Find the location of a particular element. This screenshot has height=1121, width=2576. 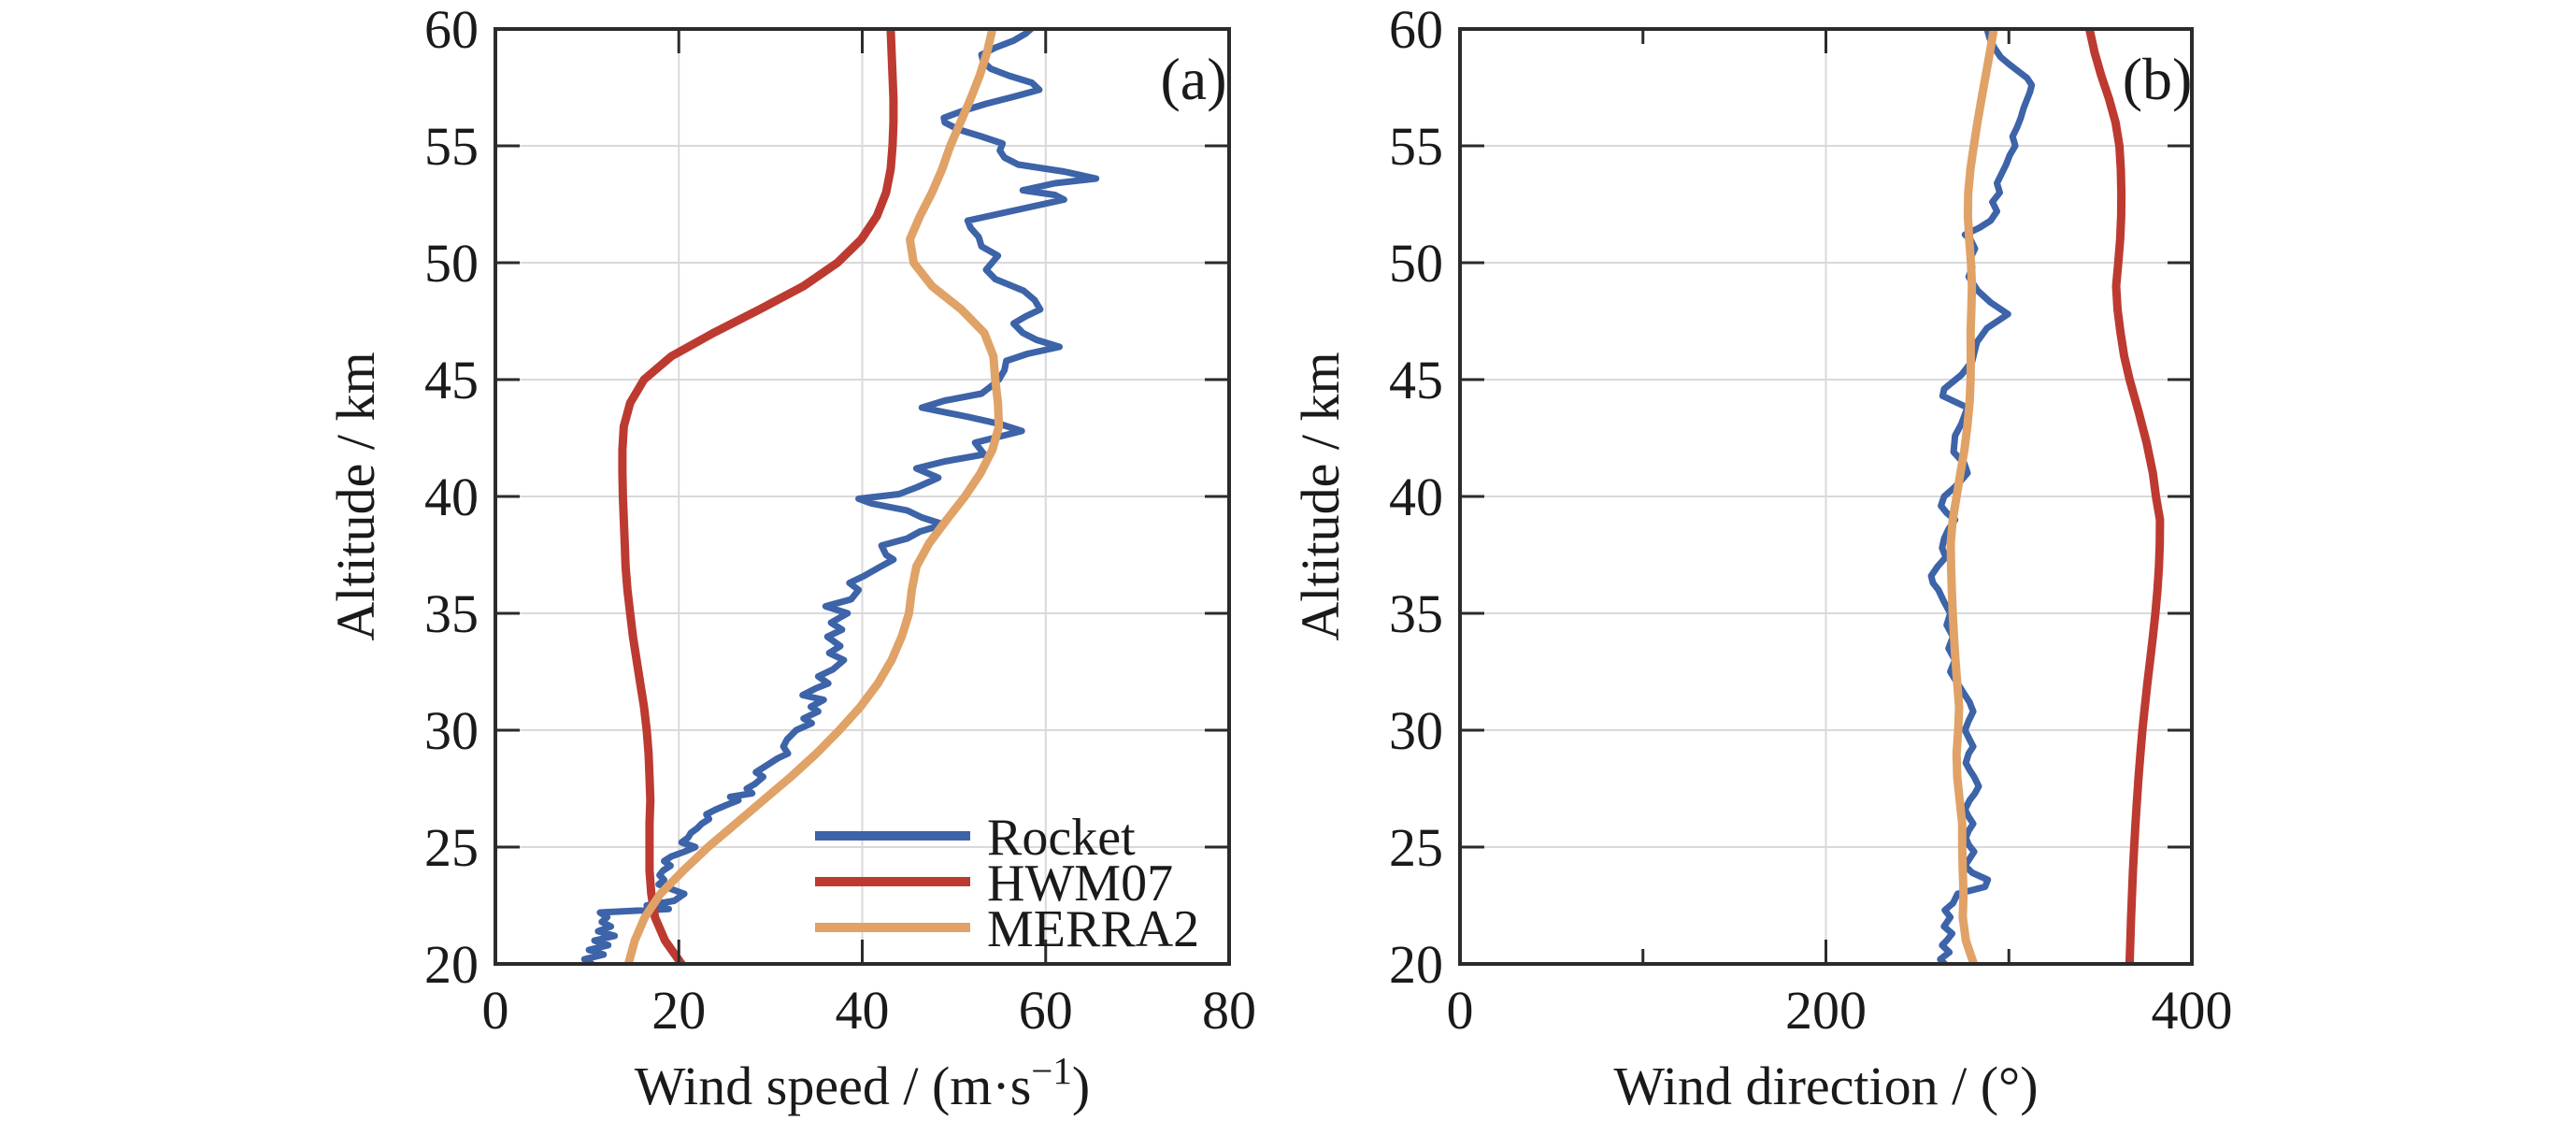

ytick-label-50-panel-a: 50 is located at coordinates (451, 263).